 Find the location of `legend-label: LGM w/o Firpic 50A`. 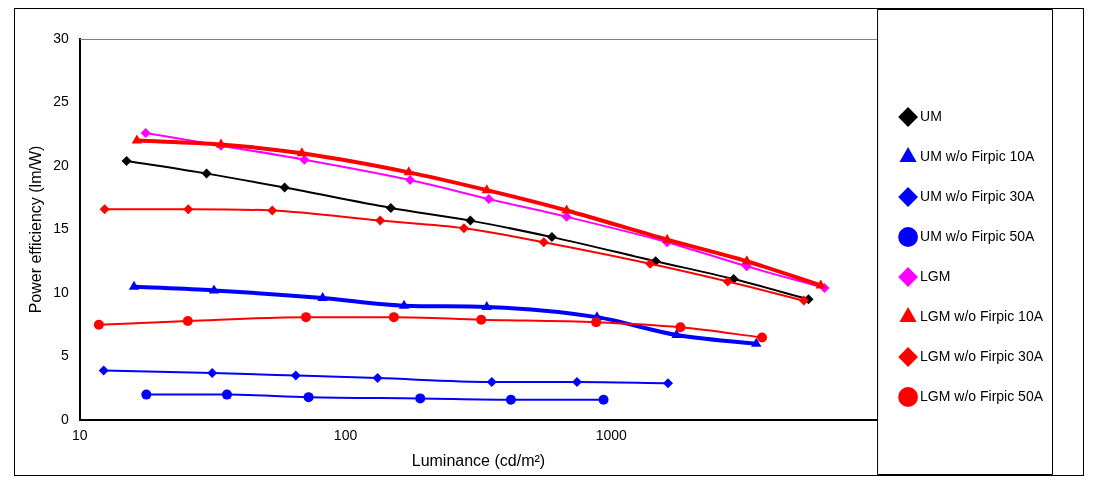

legend-label: LGM w/o Firpic 50A is located at coordinates (982, 395).